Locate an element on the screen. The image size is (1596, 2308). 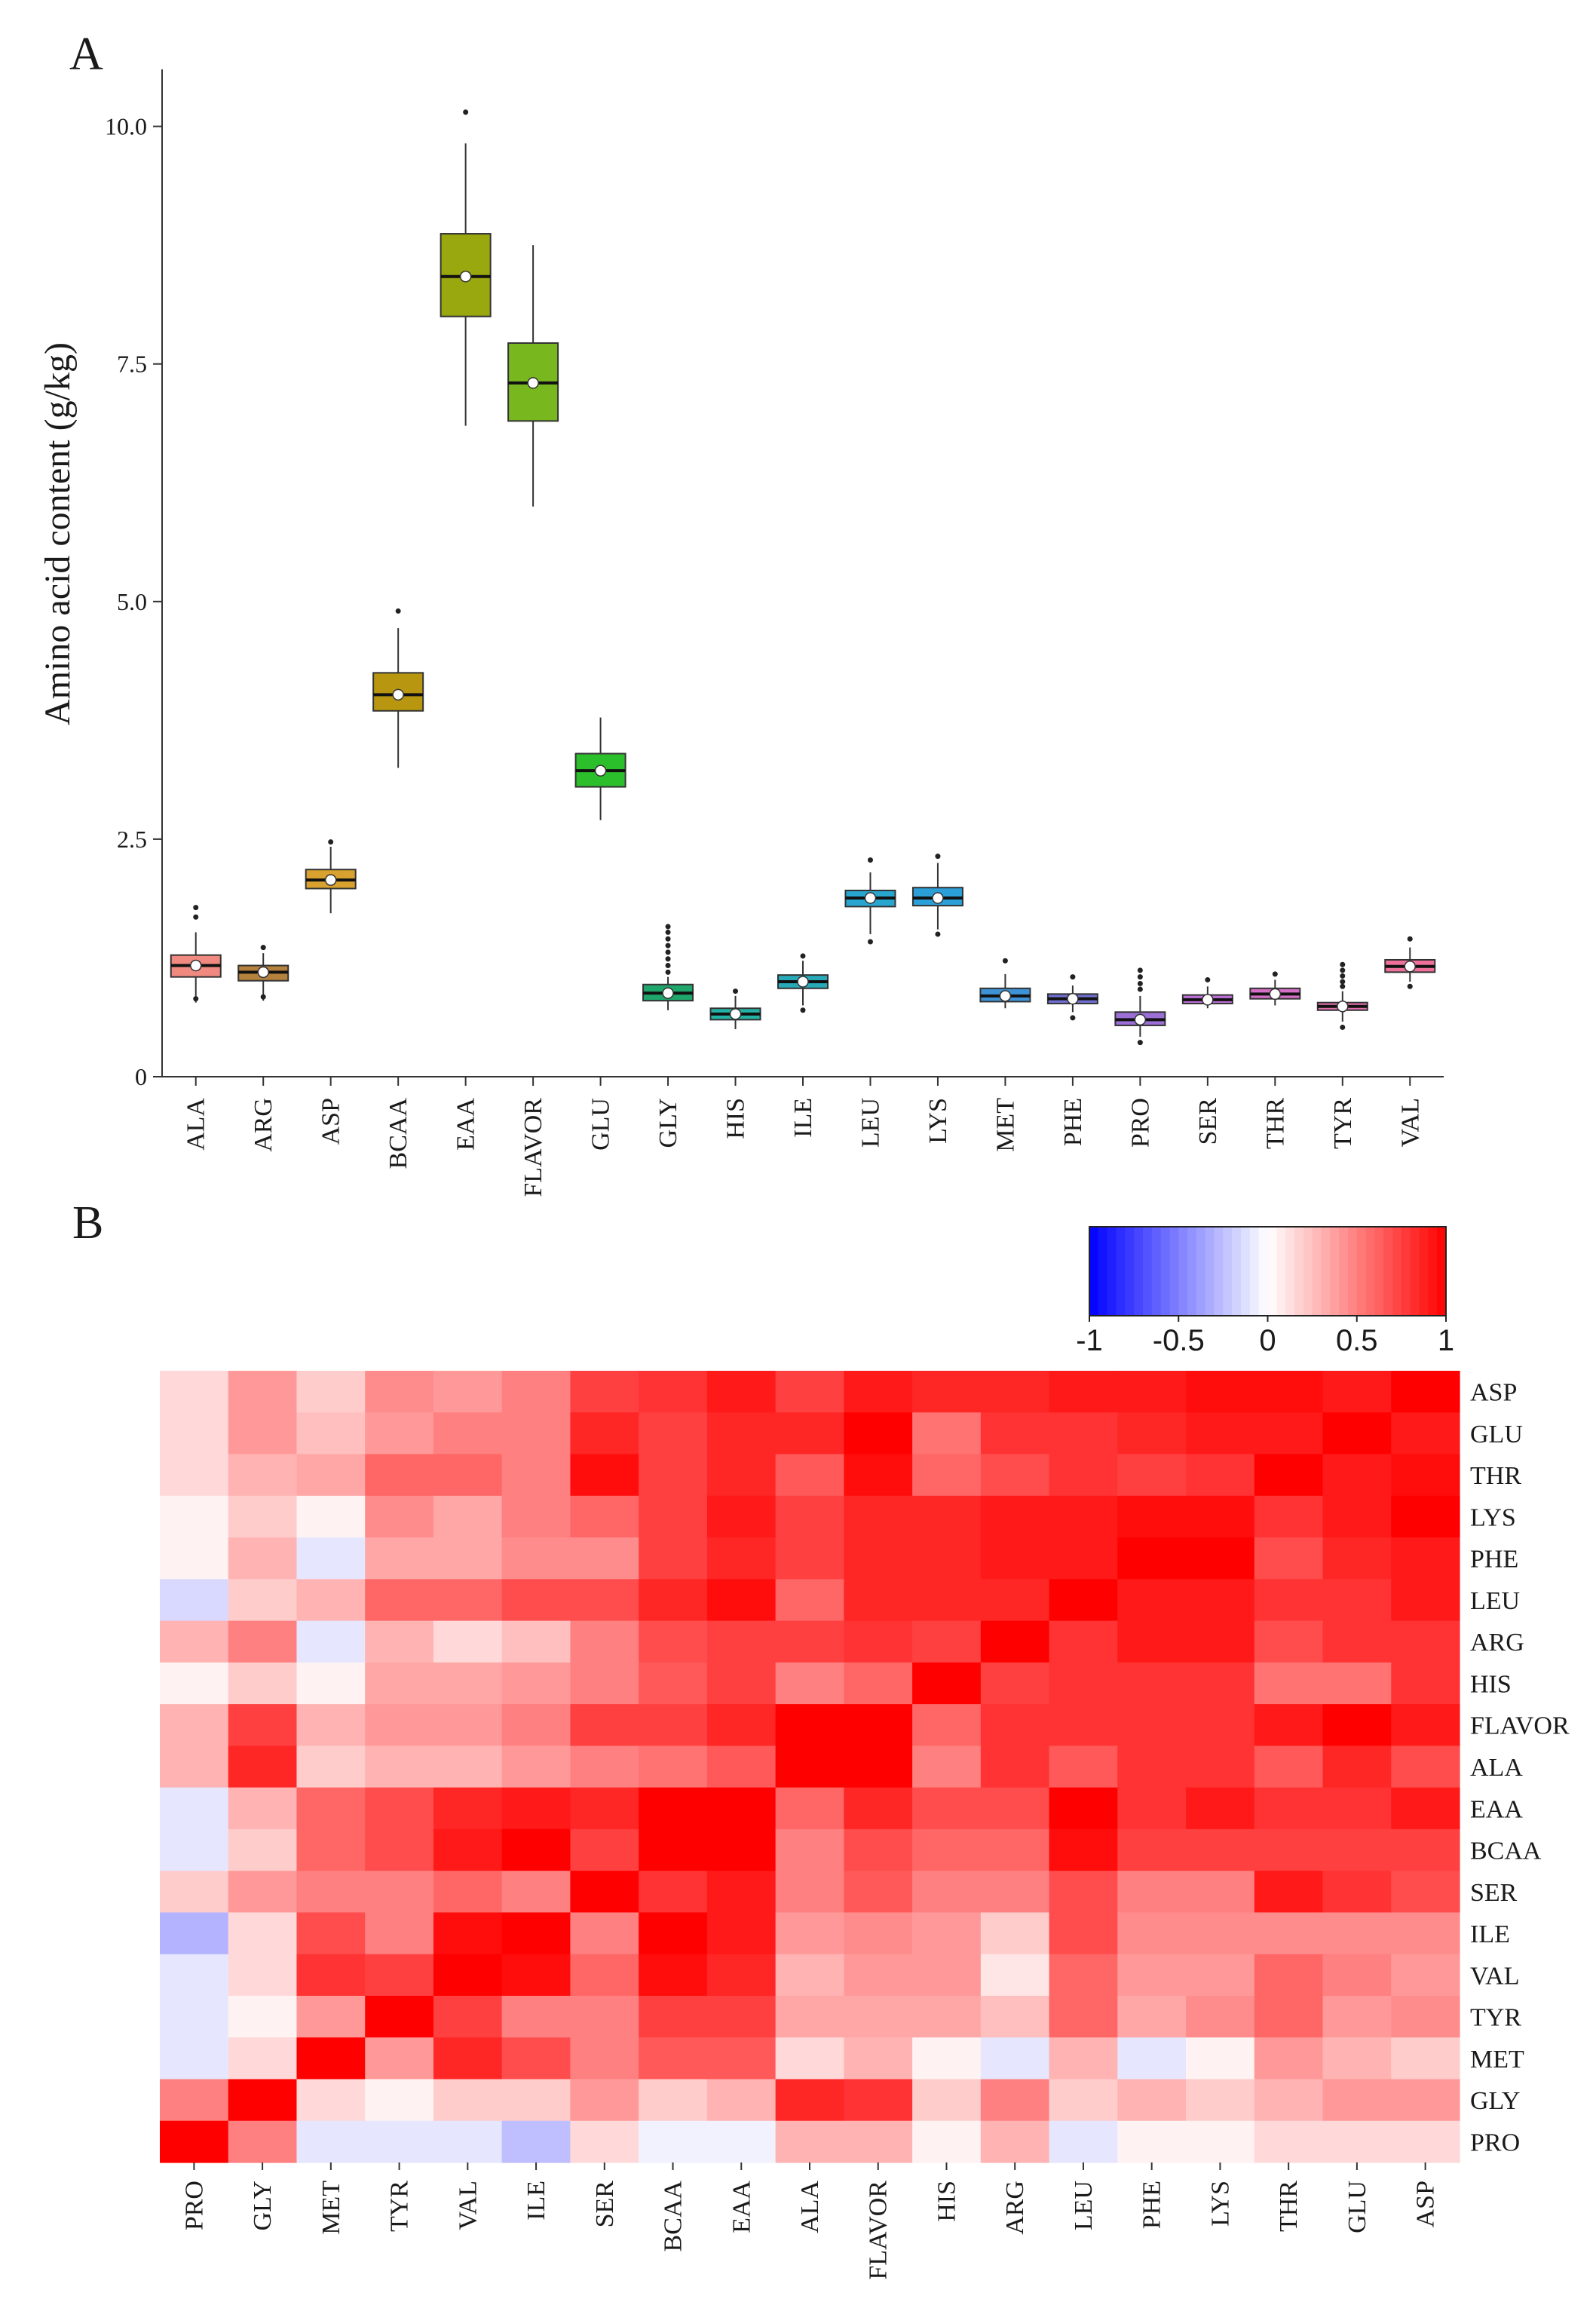
y-tick-label: 7.5 is located at coordinates (132, 364).